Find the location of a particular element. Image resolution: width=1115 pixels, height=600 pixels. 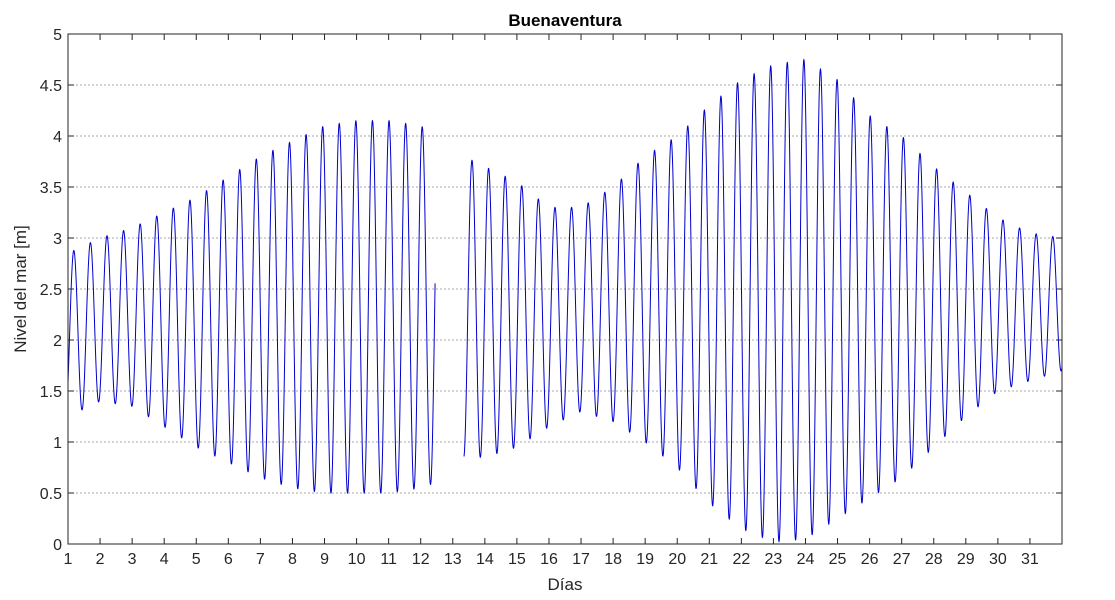

x-tick-label: 18 is located at coordinates (613, 559).